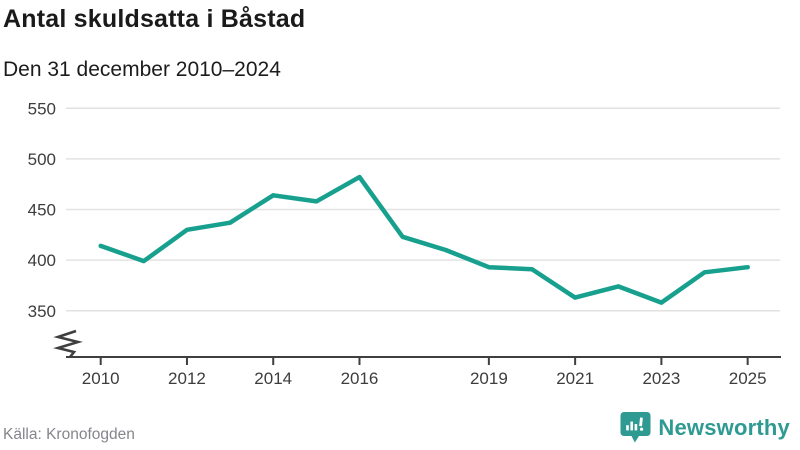 Image resolution: width=800 pixels, height=450 pixels. I want to click on x-tick-label: 2019, so click(489, 378).